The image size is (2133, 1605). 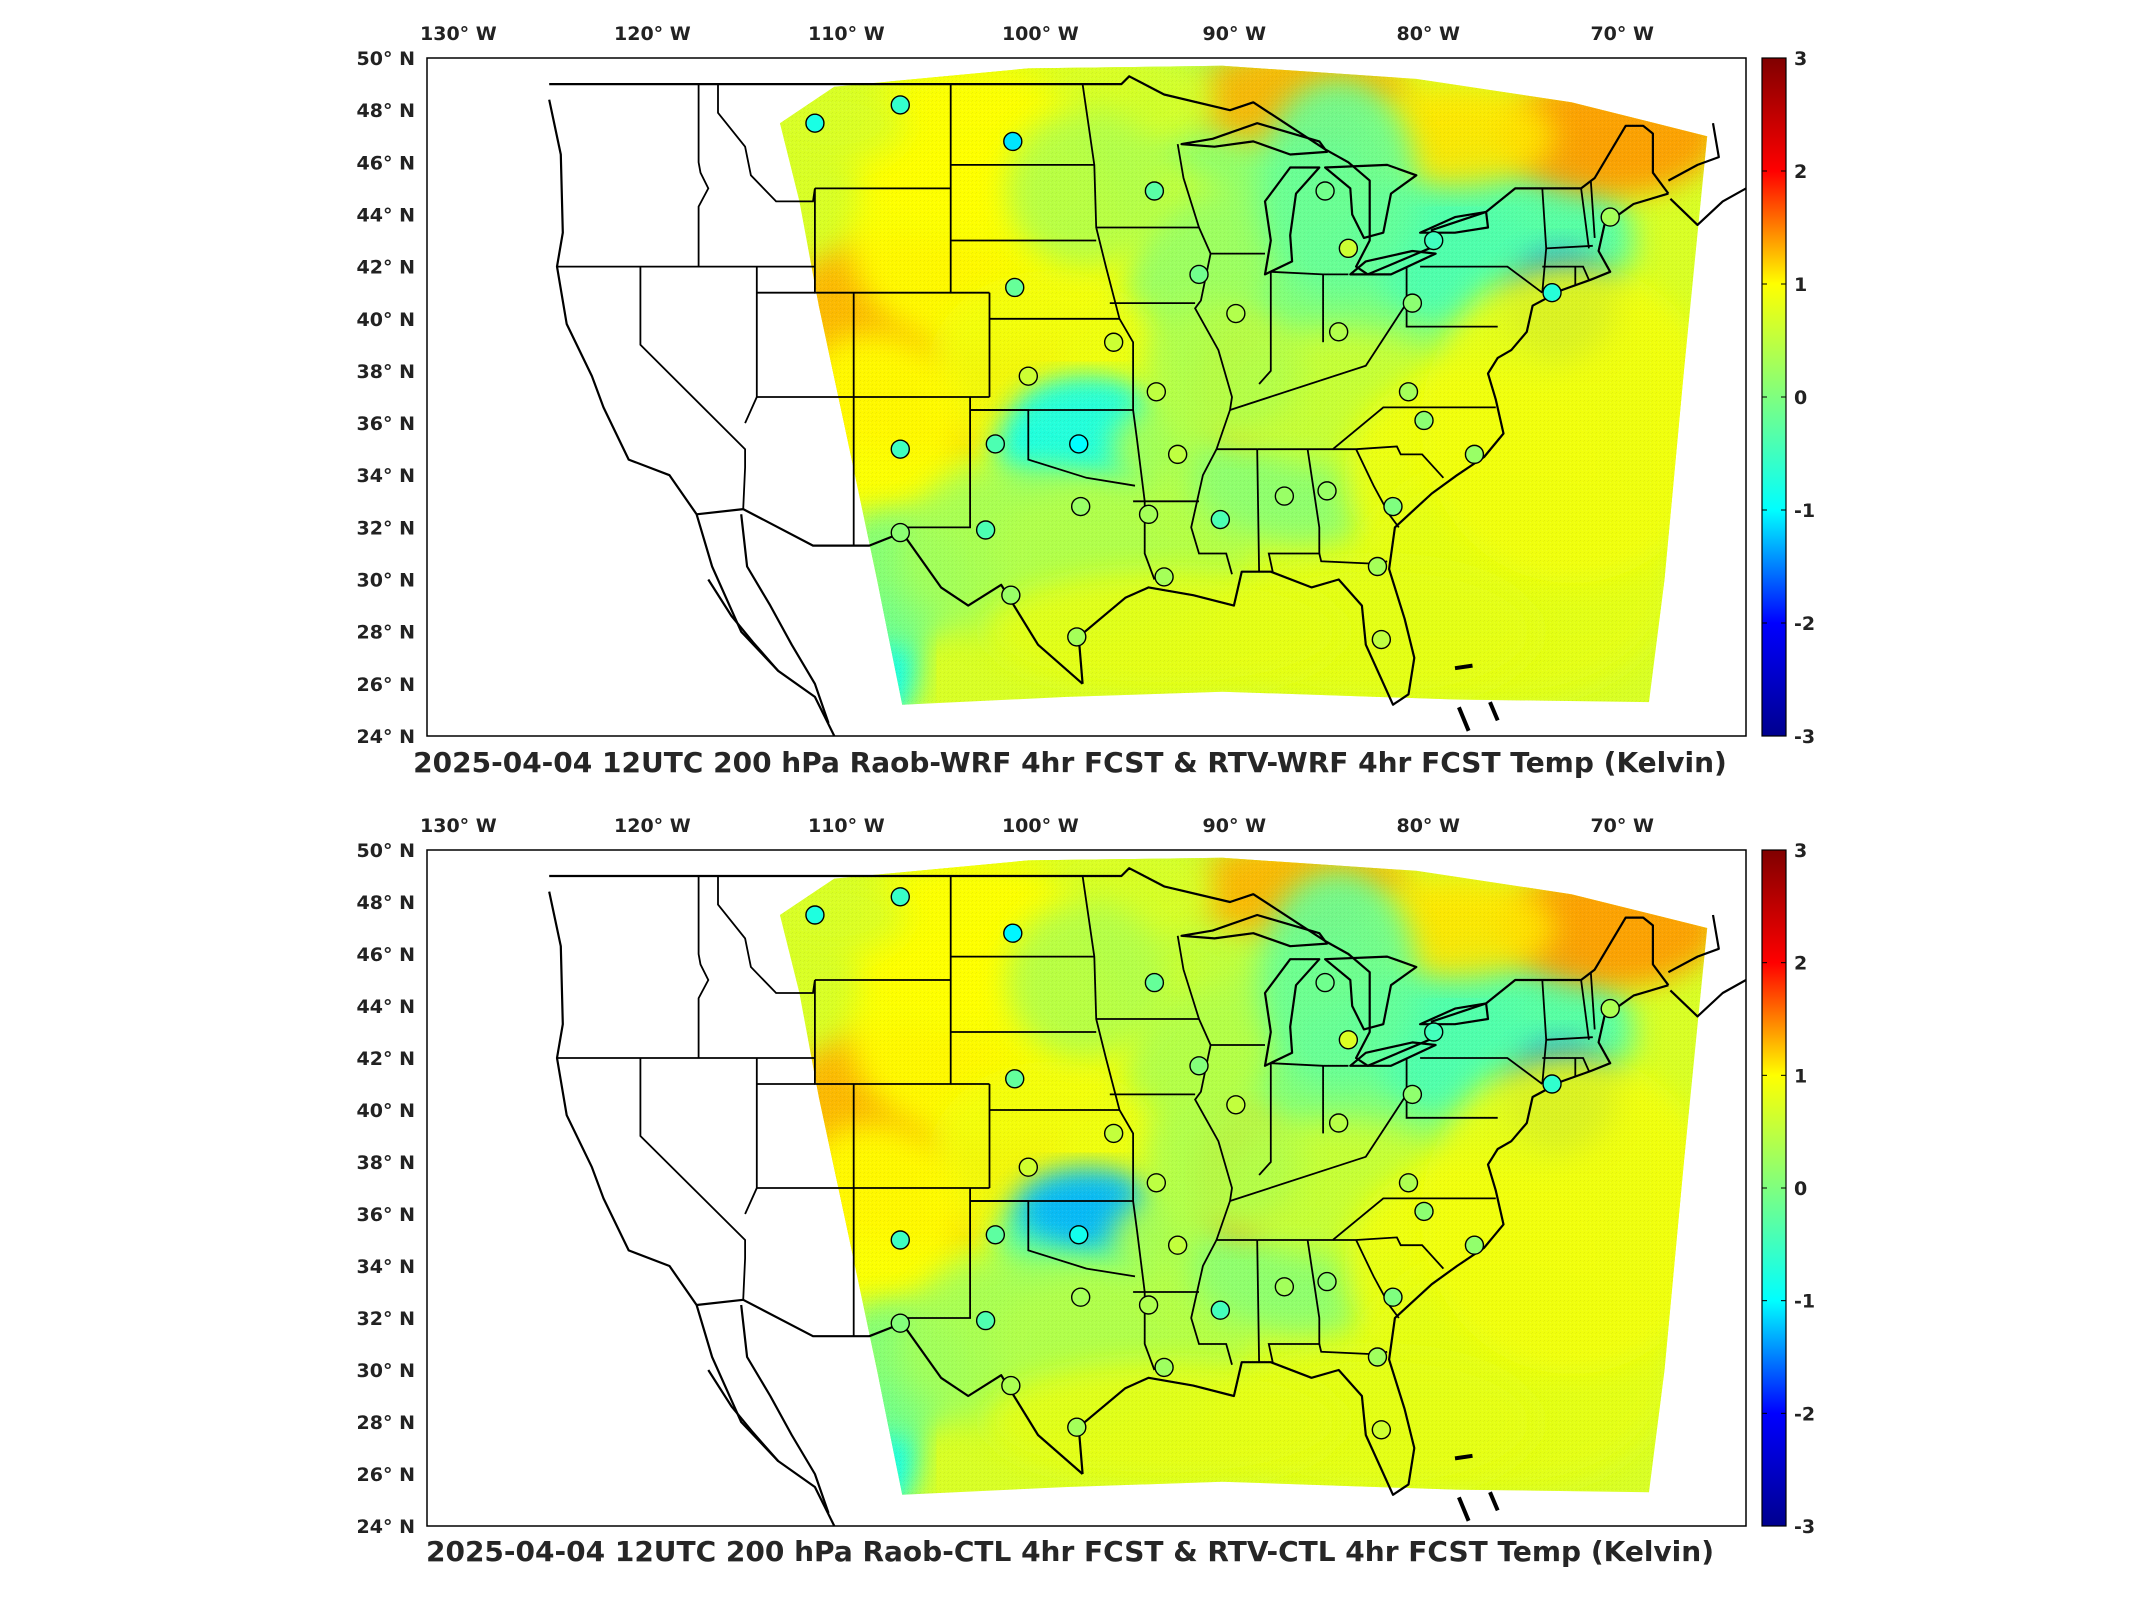 I want to click on latitude-tick-label: 26° N, so click(x=386, y=1475).